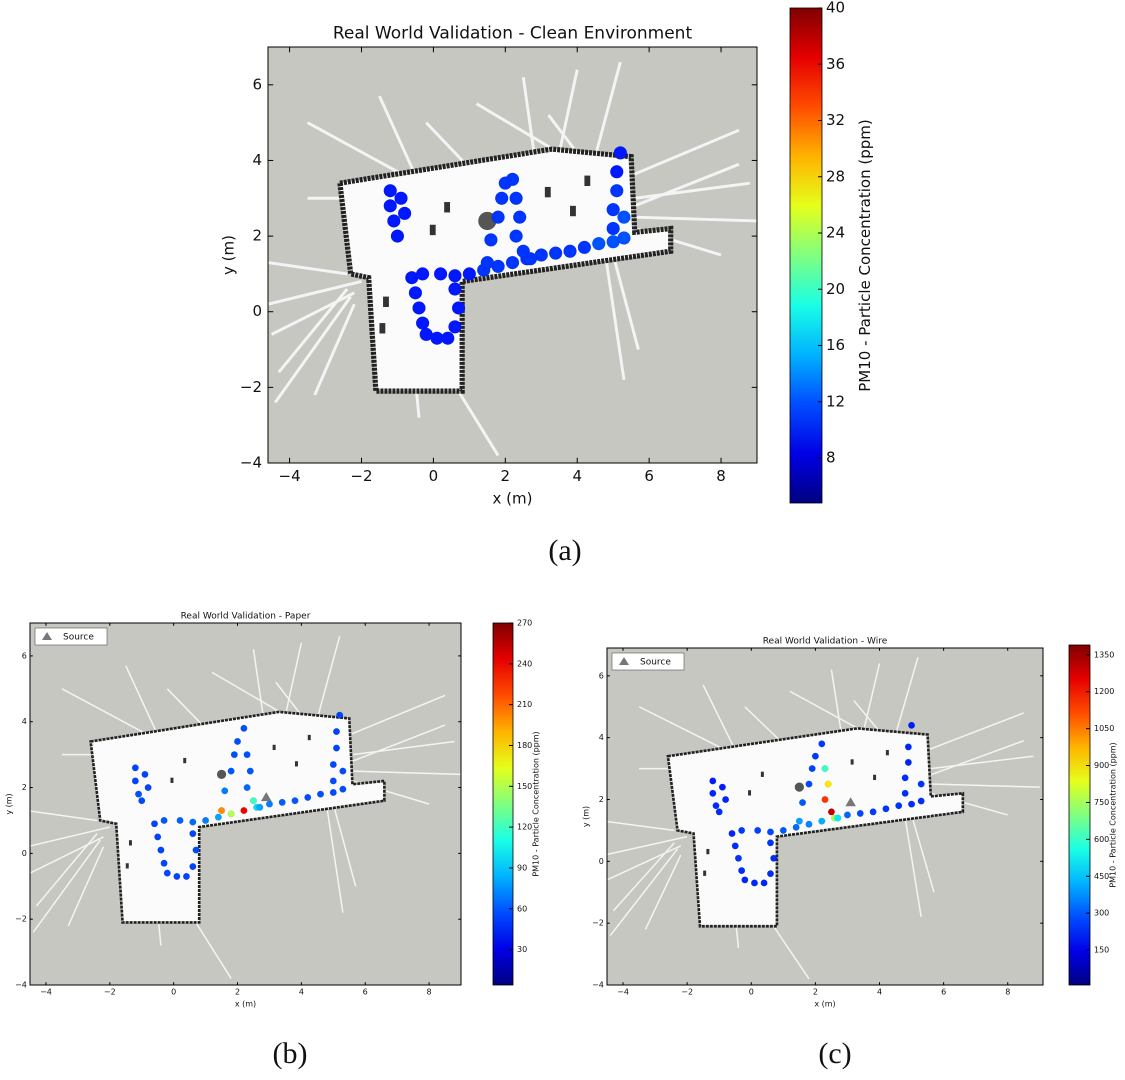  Describe the element at coordinates (1101, 802) in the screenshot. I see `colorbar-tick-label: 750` at that location.